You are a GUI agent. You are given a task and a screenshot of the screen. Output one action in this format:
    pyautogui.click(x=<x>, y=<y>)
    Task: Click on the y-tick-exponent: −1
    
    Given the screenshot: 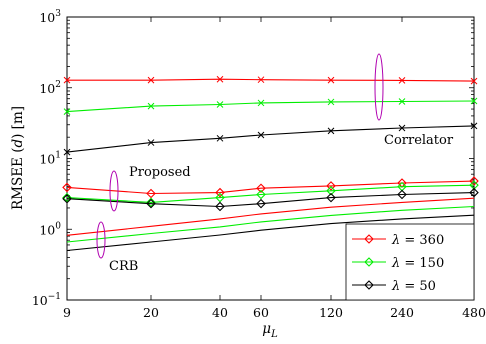 What is the action you would take?
    pyautogui.click(x=54, y=297)
    